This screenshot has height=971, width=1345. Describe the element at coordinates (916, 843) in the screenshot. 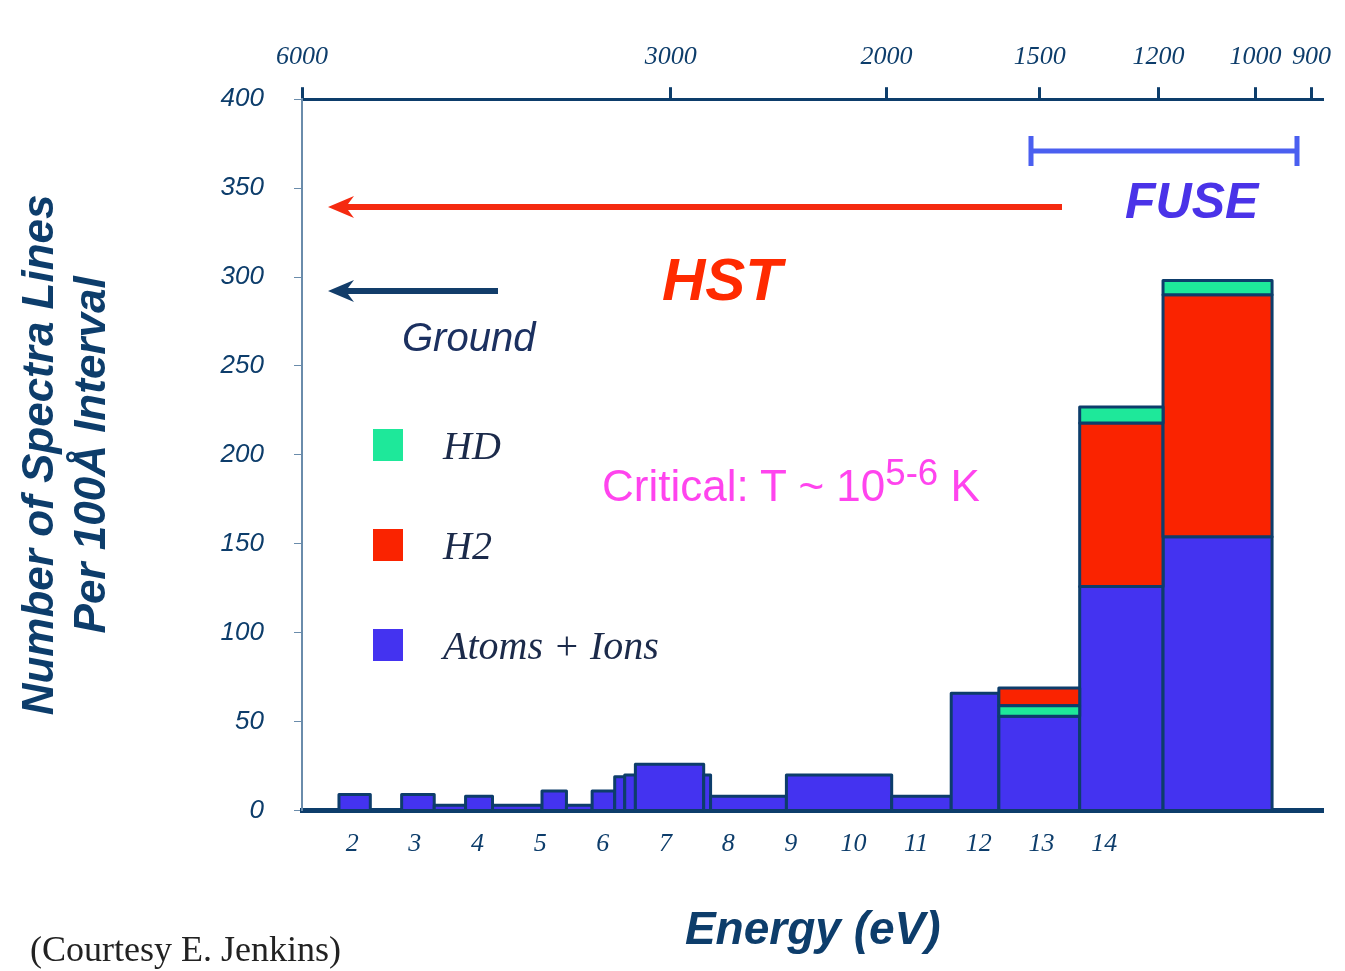

I see `x-tick-label: 11` at that location.